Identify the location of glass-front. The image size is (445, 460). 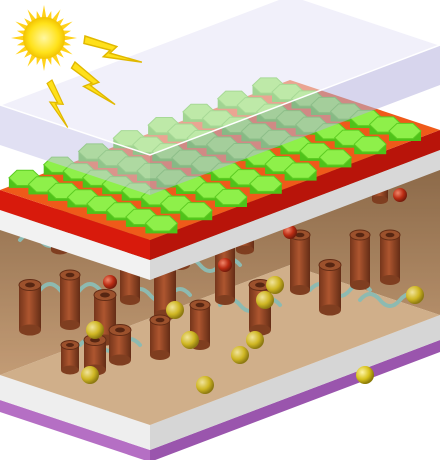
(75, 150).